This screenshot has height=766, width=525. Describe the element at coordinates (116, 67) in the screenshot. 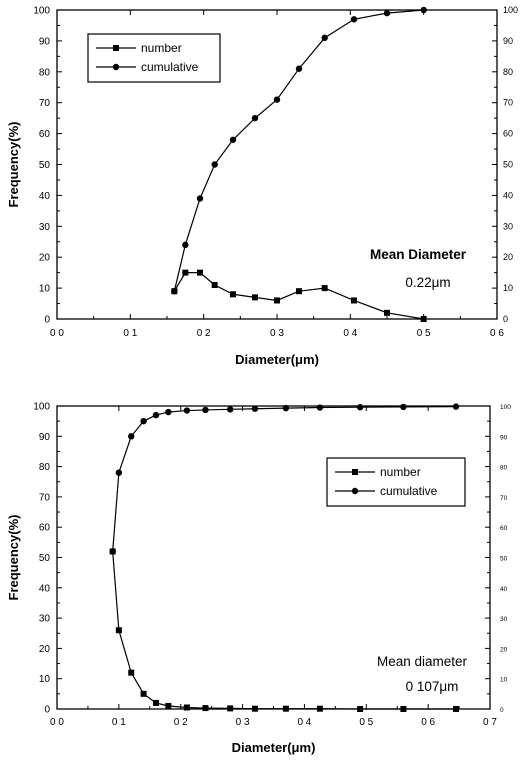

I see `legend-marker-circle` at that location.